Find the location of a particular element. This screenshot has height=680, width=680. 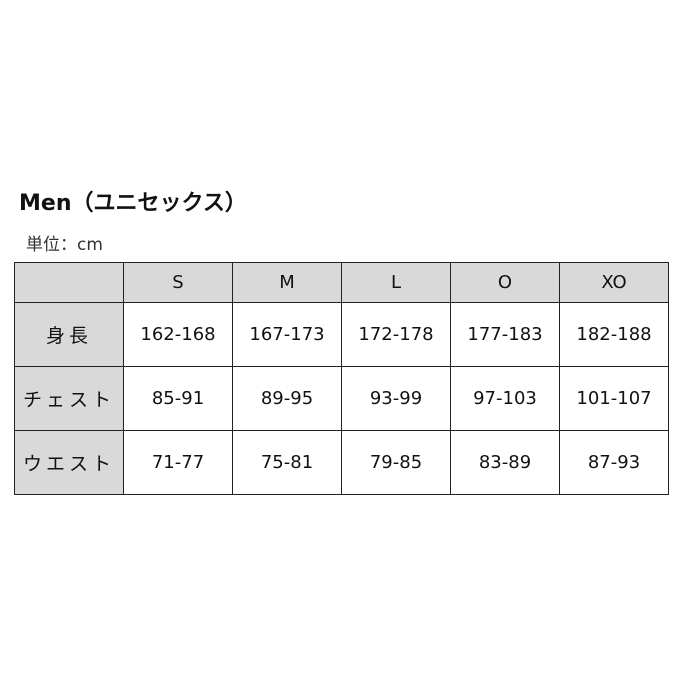

table-cell: 93-99 is located at coordinates (396, 398).